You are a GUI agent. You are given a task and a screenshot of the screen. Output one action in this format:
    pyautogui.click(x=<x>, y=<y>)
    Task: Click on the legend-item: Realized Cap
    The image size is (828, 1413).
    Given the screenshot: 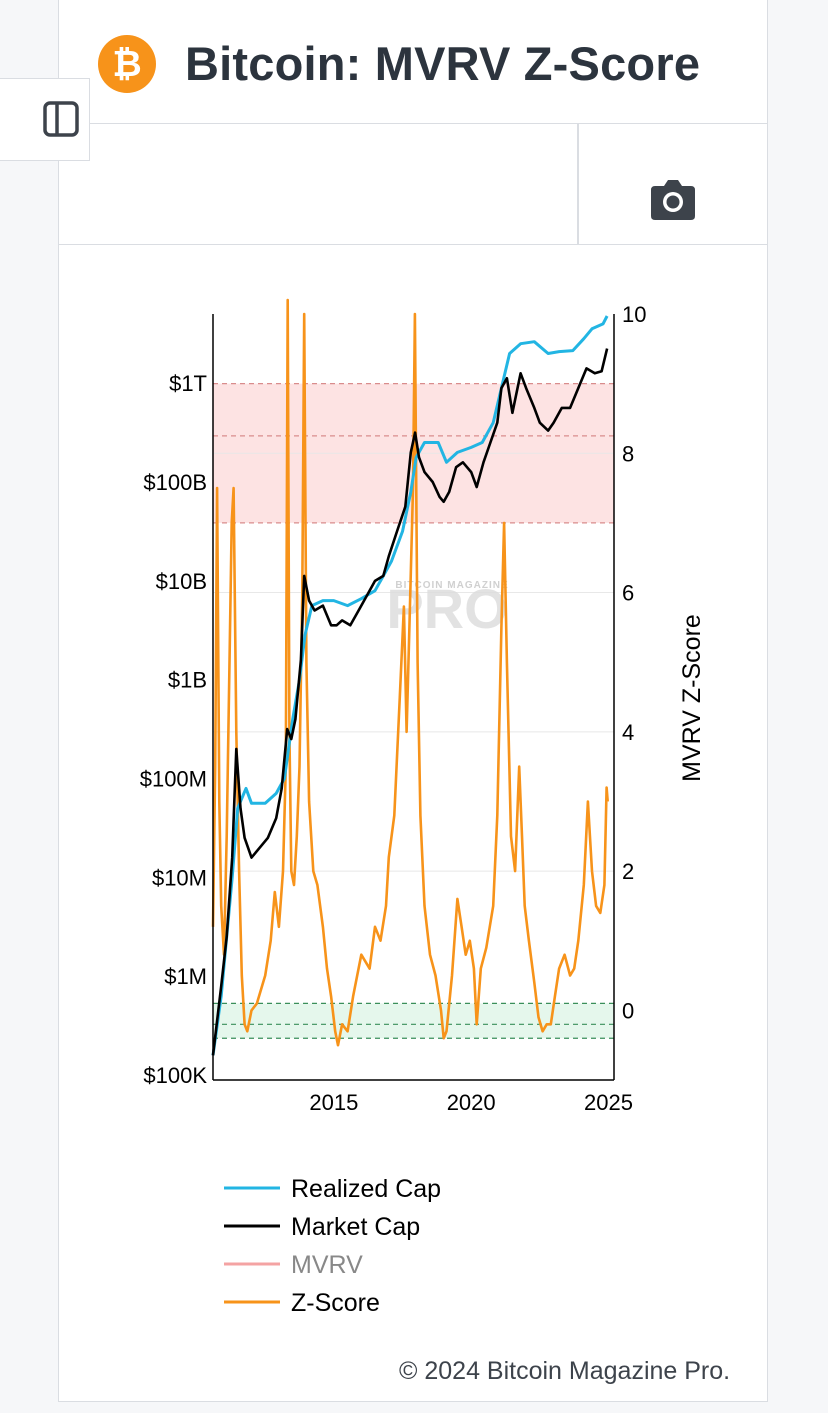 What is the action you would take?
    pyautogui.click(x=366, y=1189)
    